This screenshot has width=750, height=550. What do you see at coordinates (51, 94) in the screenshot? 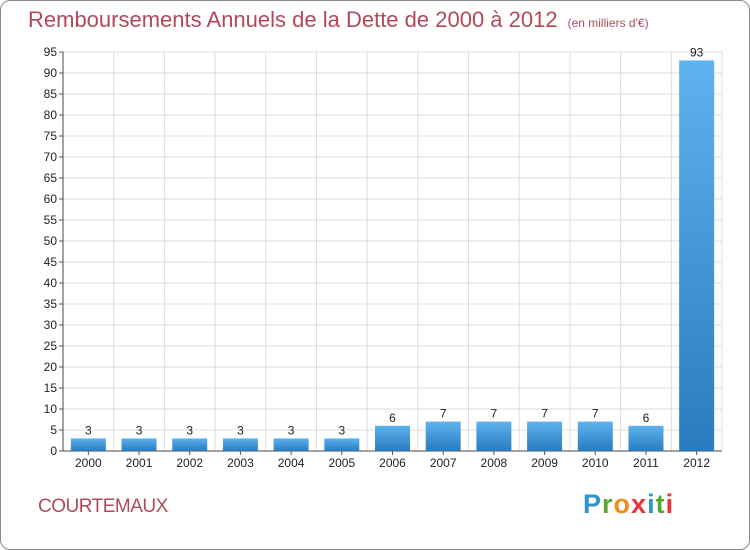
I see `y-tick-label: 85` at bounding box center [51, 94].